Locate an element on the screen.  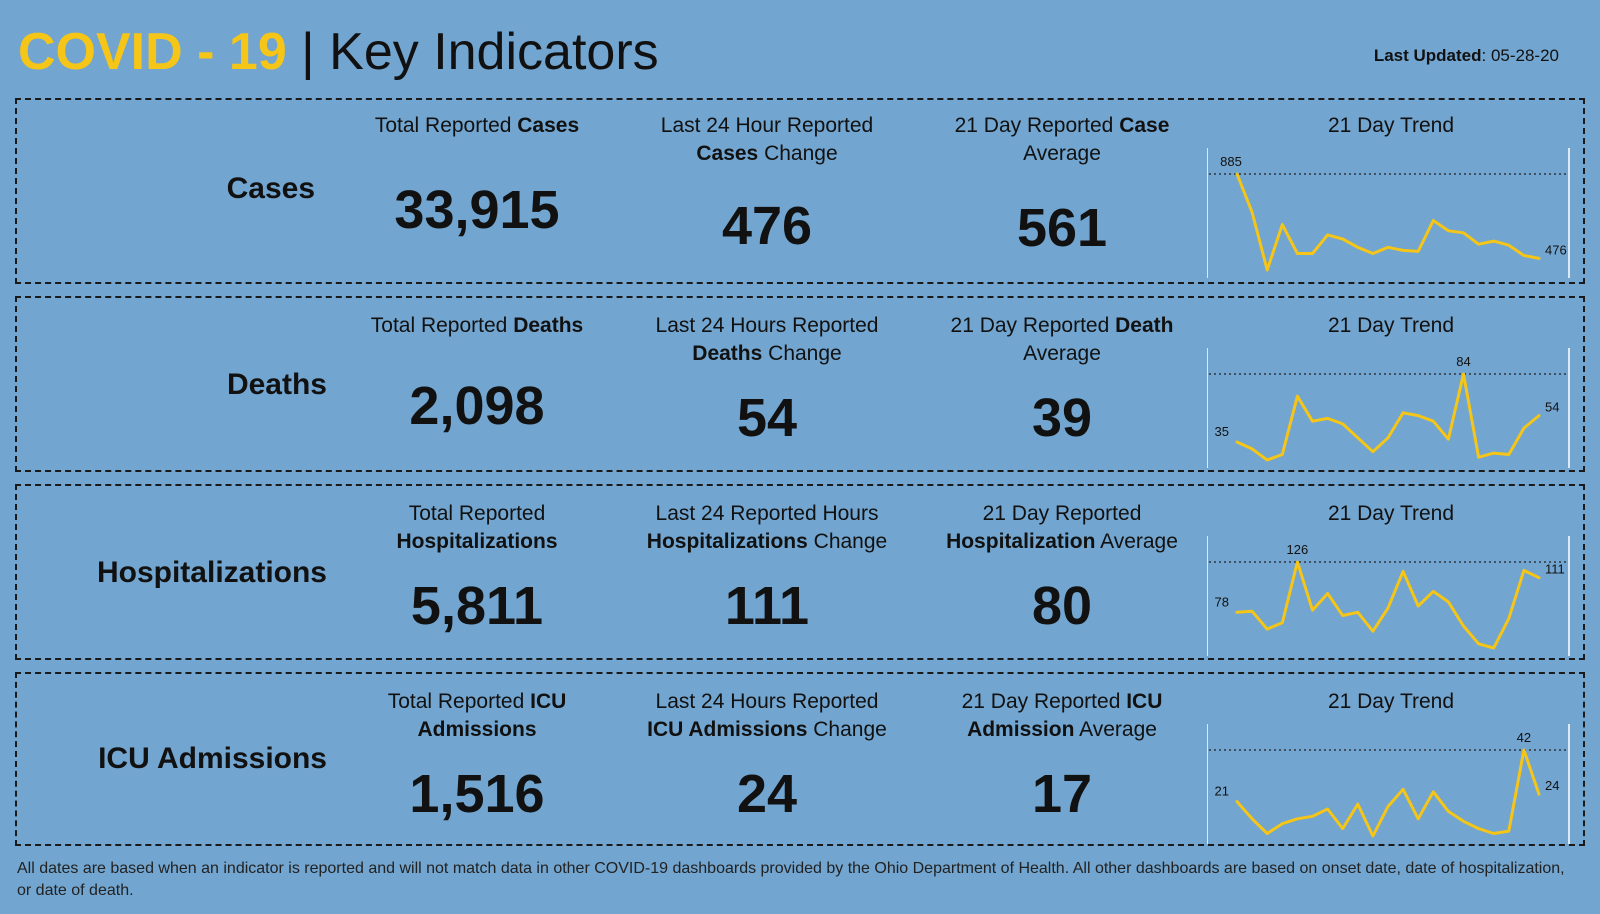
metric-heading: Last 24 Hours Reported Deaths Change is located at coordinates (767, 339).